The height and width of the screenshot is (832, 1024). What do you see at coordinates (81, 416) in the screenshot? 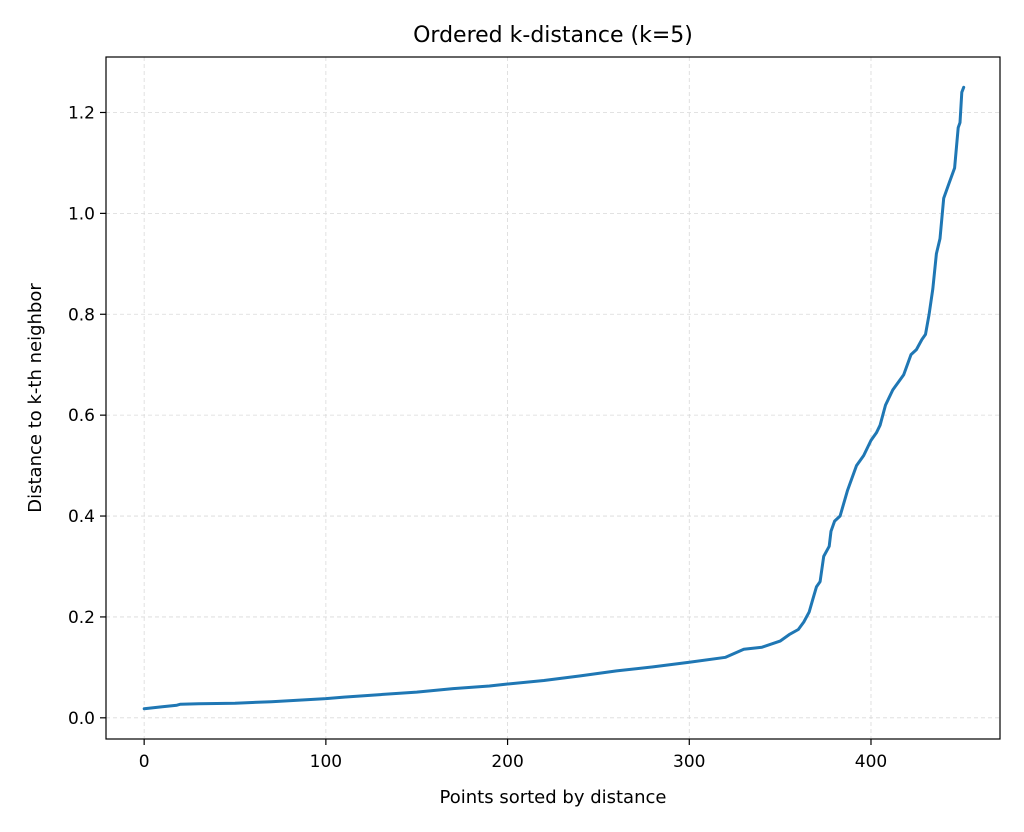
I see `y-tick-label: 0.6` at bounding box center [81, 416].